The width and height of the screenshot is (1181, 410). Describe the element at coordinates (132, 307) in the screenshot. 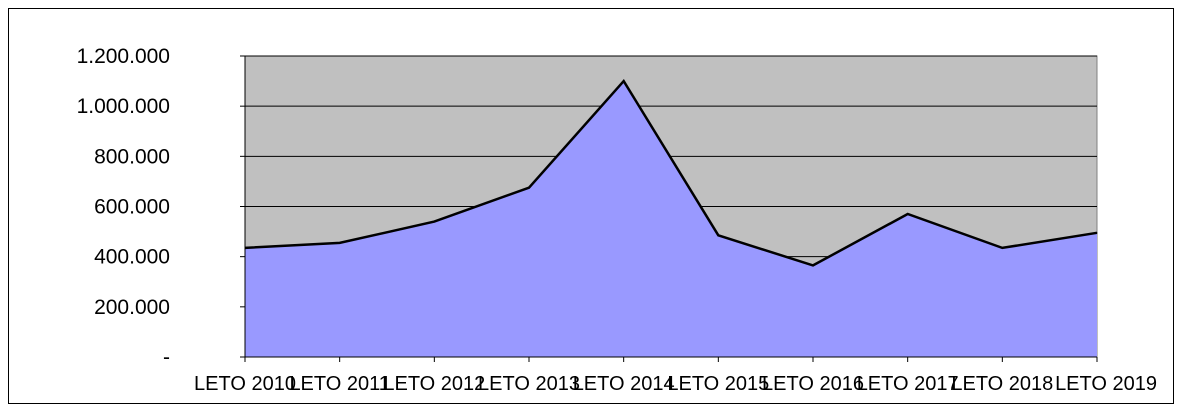

I see `y-tick-label: 200.000` at that location.